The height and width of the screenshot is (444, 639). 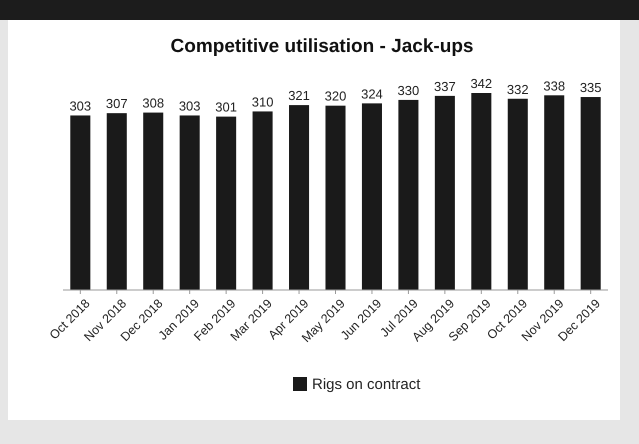 What do you see at coordinates (409, 90) in the screenshot?
I see `data-label: 330` at bounding box center [409, 90].